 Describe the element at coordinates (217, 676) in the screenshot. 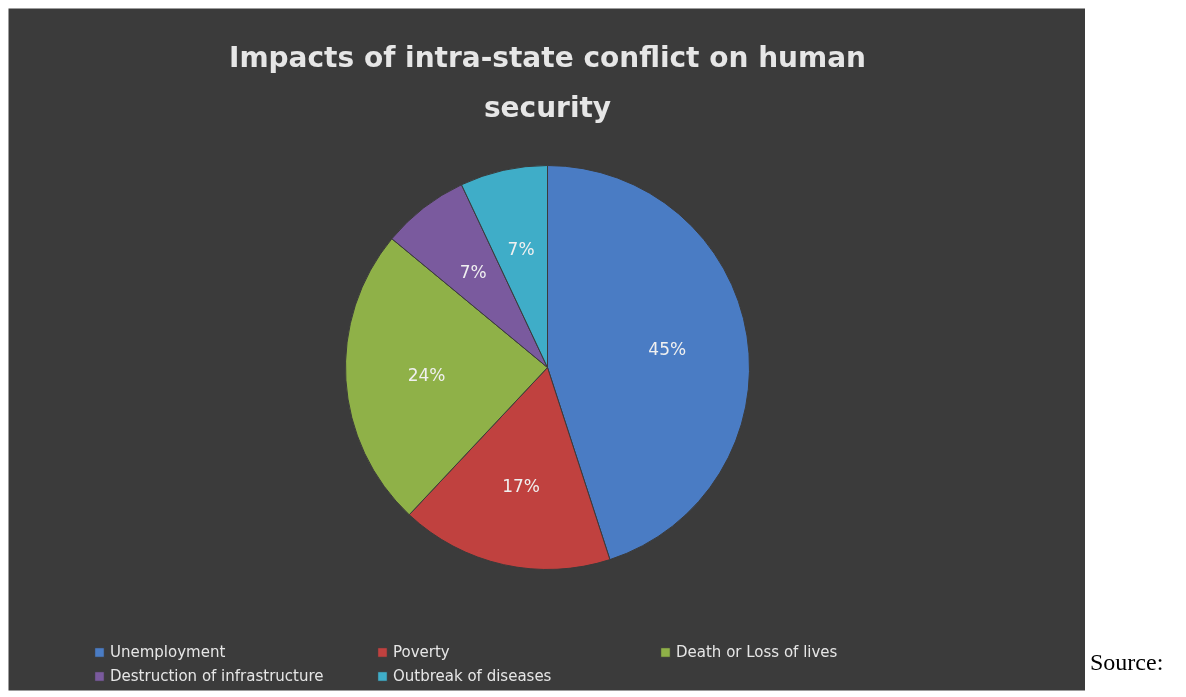

I see `legend-label: Destruction of infrastructure` at that location.